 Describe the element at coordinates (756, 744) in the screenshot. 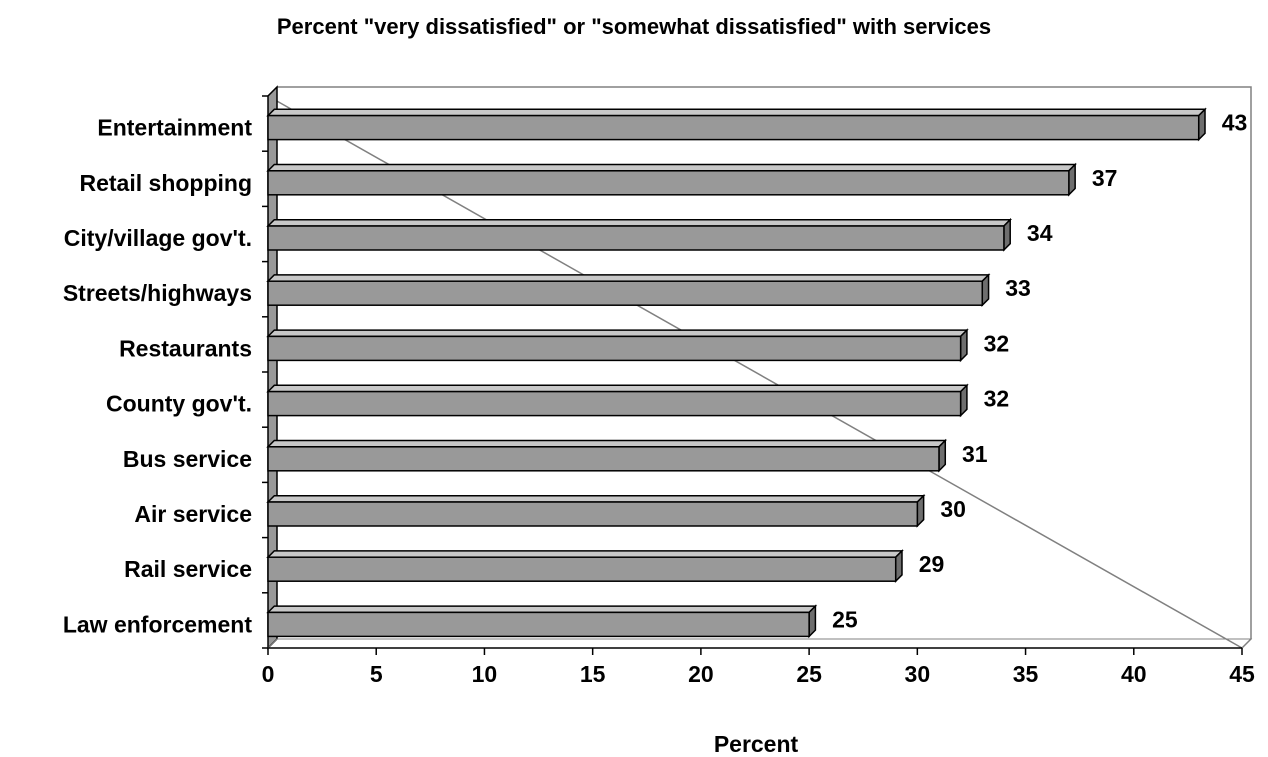

I see `x-axis-title: Percent` at that location.